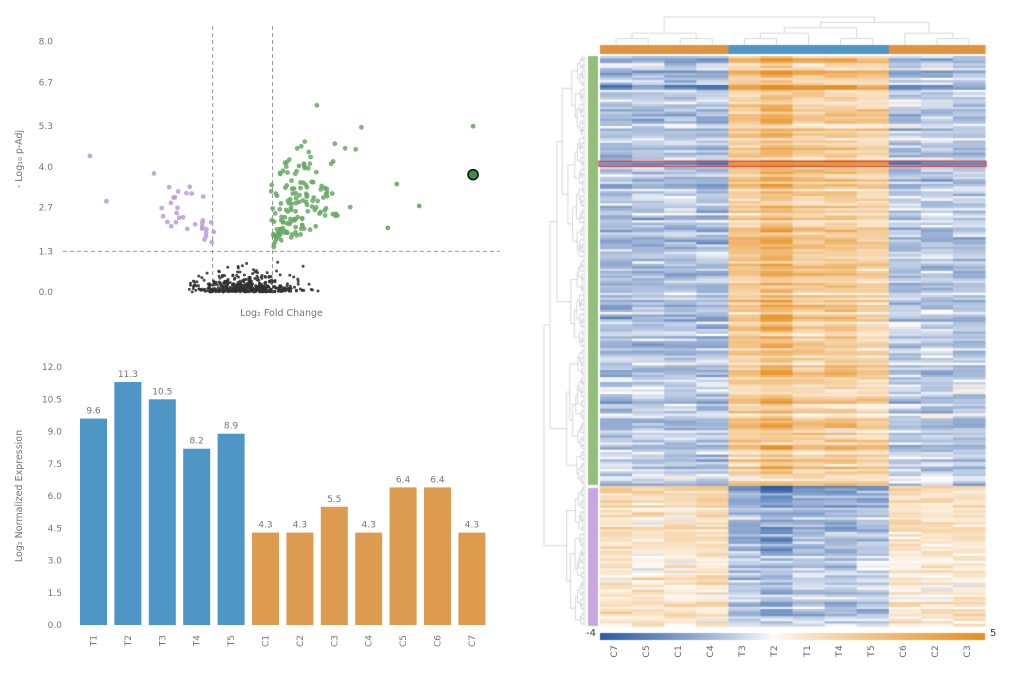 The height and width of the screenshot is (691, 1017). What do you see at coordinates (473, 174) in the screenshot?
I see `highlighted-gene-point` at bounding box center [473, 174].